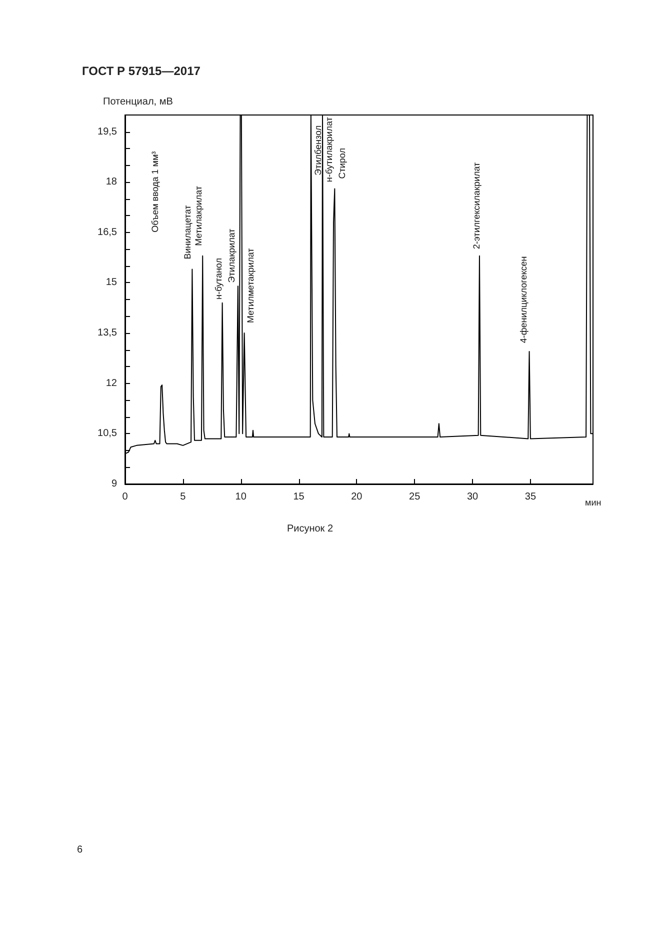 The height and width of the screenshot is (935, 661). I want to click on annotation: 4-фенилциклогексен, so click(523, 300).